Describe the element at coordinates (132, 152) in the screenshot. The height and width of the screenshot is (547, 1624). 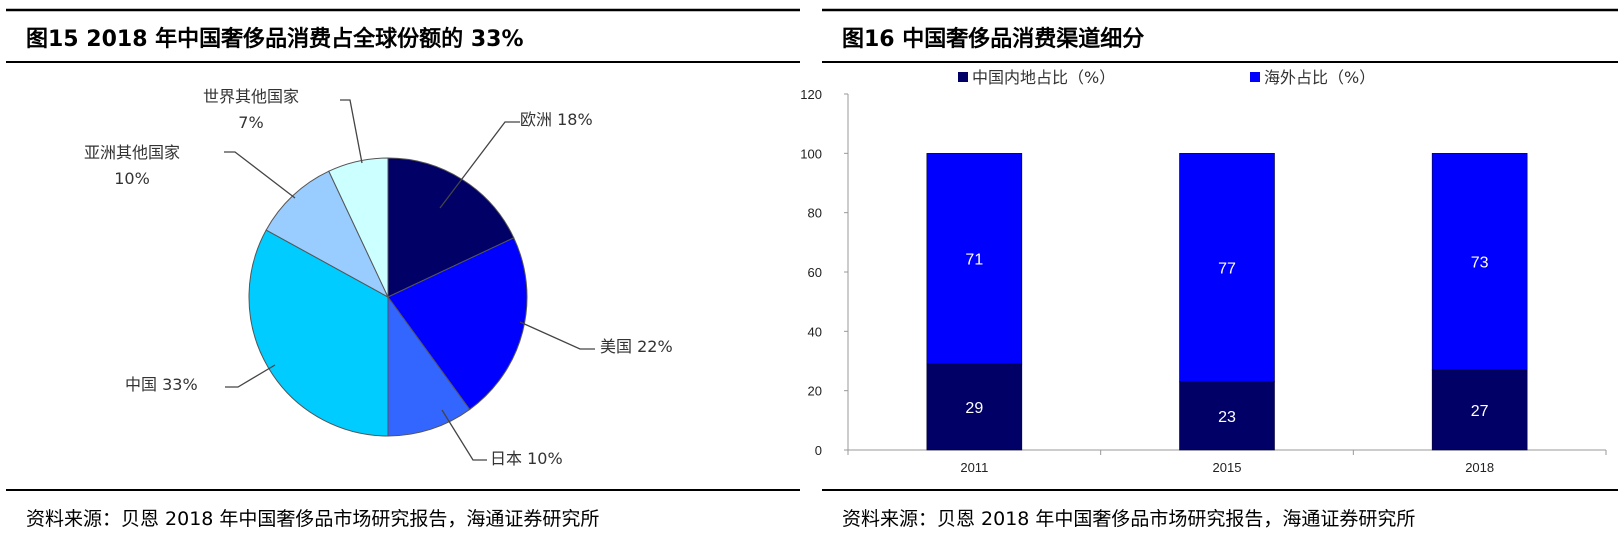
I see `slice-label: 亚洲其他国家` at that location.